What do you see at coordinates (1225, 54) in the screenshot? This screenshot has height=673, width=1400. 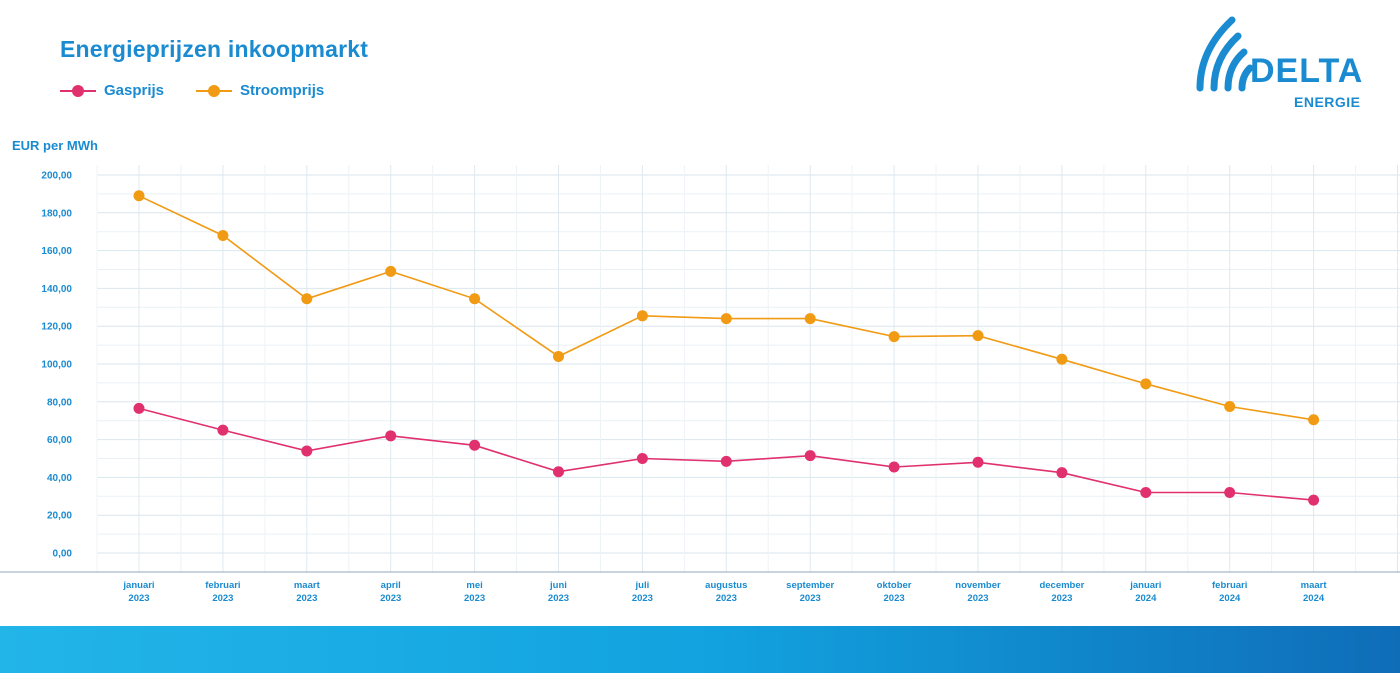 I see `signal-waves-icon` at bounding box center [1225, 54].